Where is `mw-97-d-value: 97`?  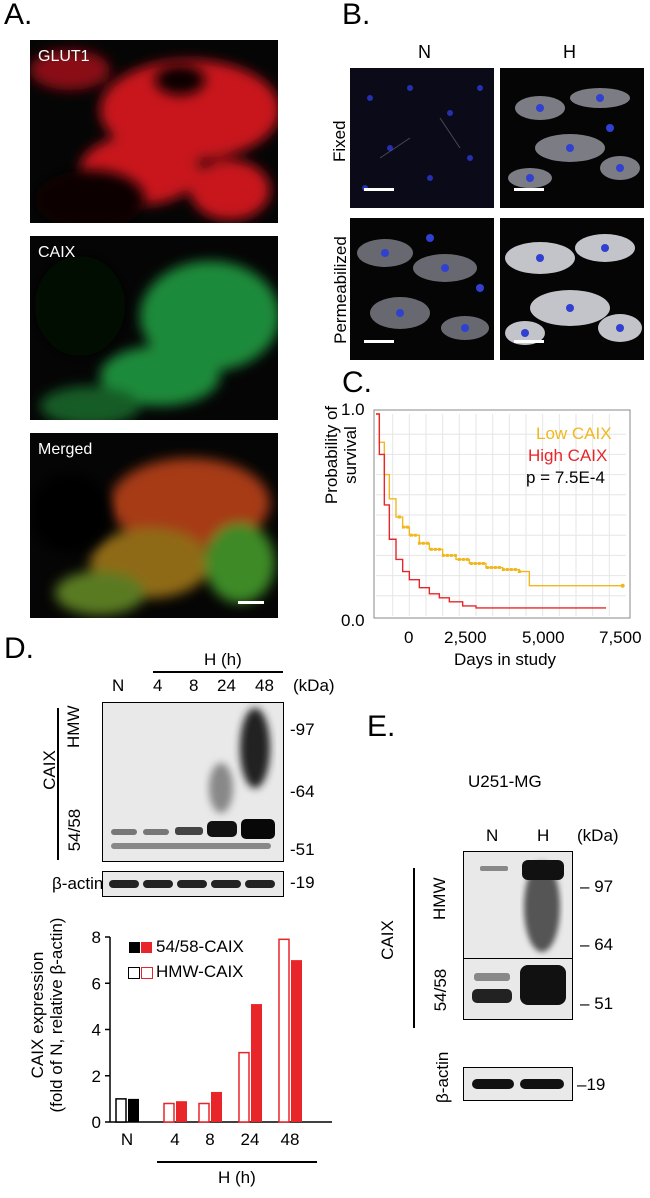
mw-97-d-value: 97 is located at coordinates (305, 729).